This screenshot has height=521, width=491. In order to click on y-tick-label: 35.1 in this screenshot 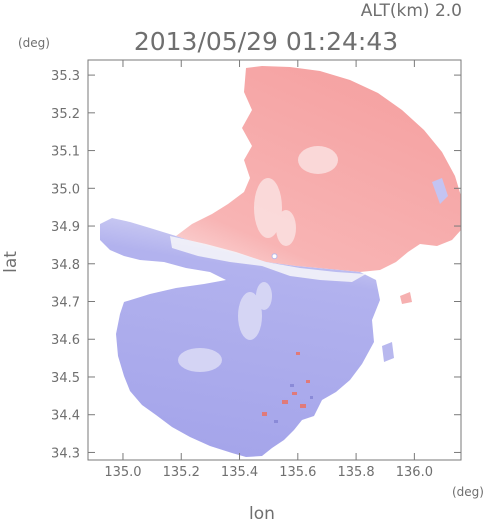, I will do `click(65, 152)`.